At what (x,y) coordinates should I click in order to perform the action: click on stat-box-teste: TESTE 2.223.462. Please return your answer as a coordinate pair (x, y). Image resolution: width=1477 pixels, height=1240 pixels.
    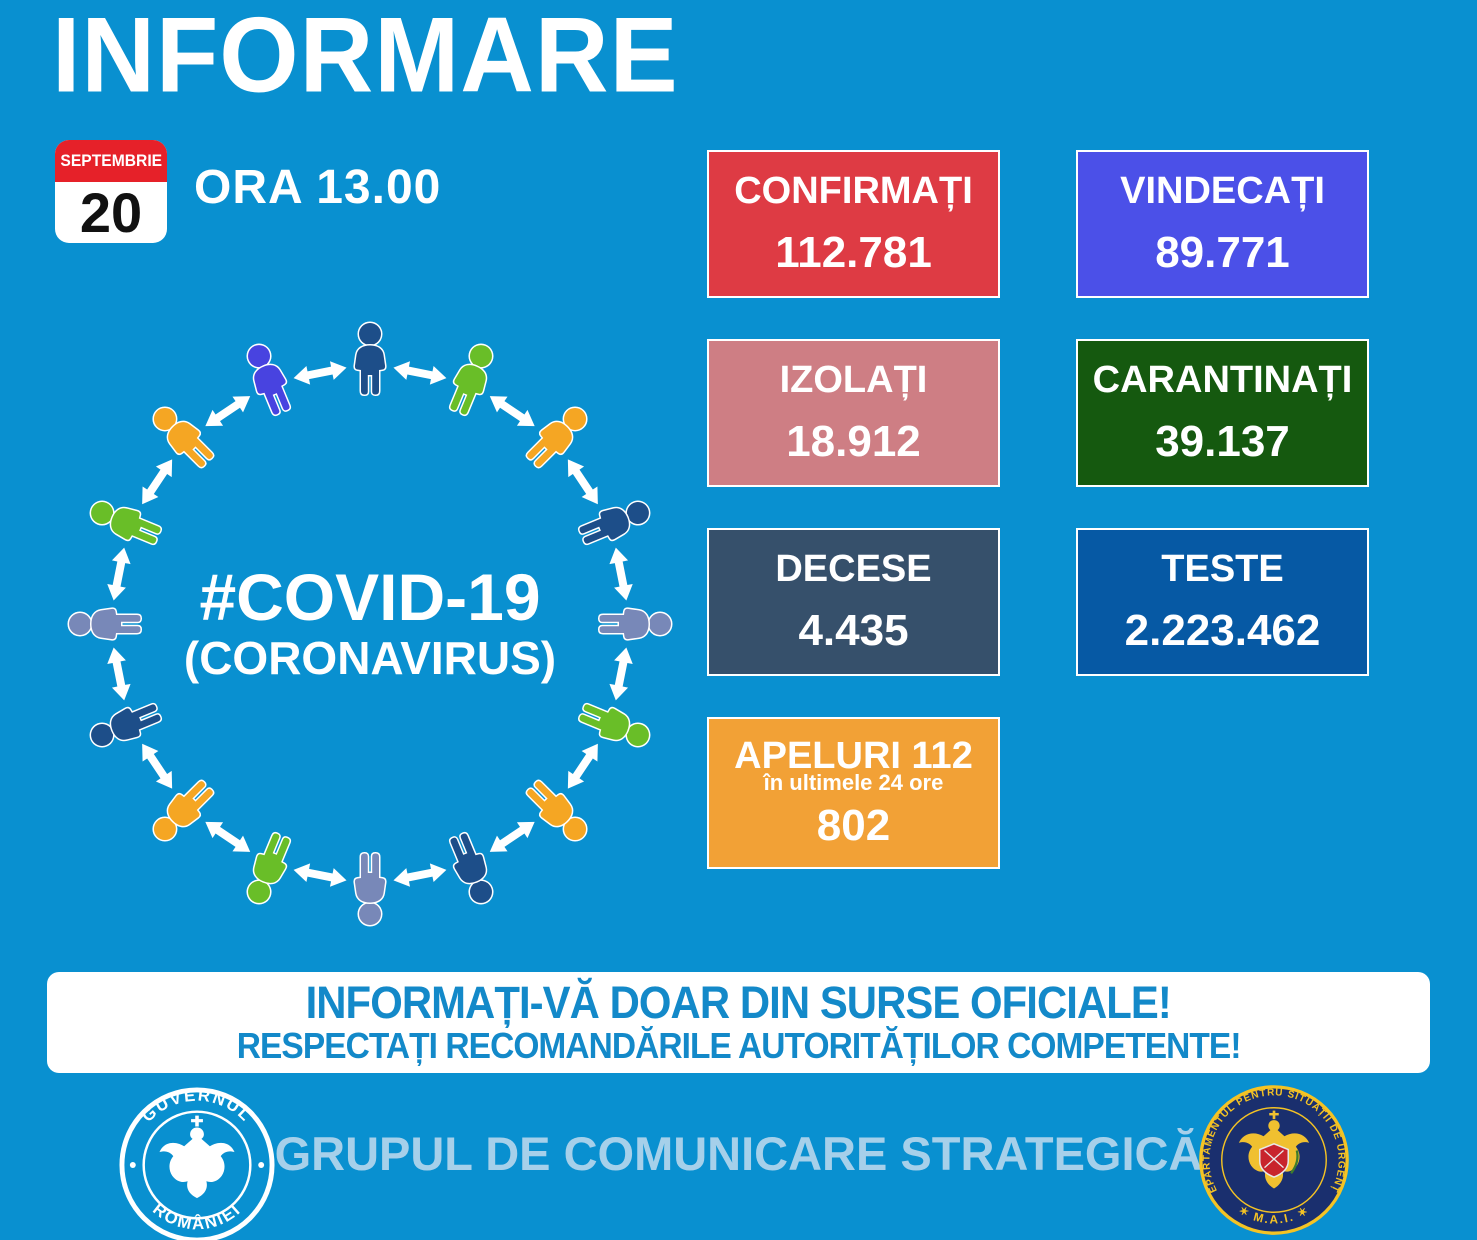
    Looking at the image, I should click on (1222, 602).